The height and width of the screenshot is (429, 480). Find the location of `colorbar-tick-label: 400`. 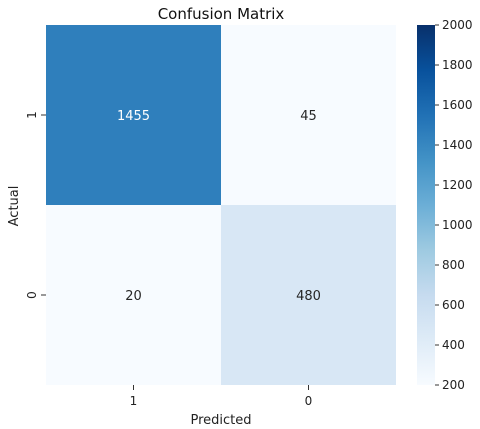

colorbar-tick-label: 400 is located at coordinates (453, 345).